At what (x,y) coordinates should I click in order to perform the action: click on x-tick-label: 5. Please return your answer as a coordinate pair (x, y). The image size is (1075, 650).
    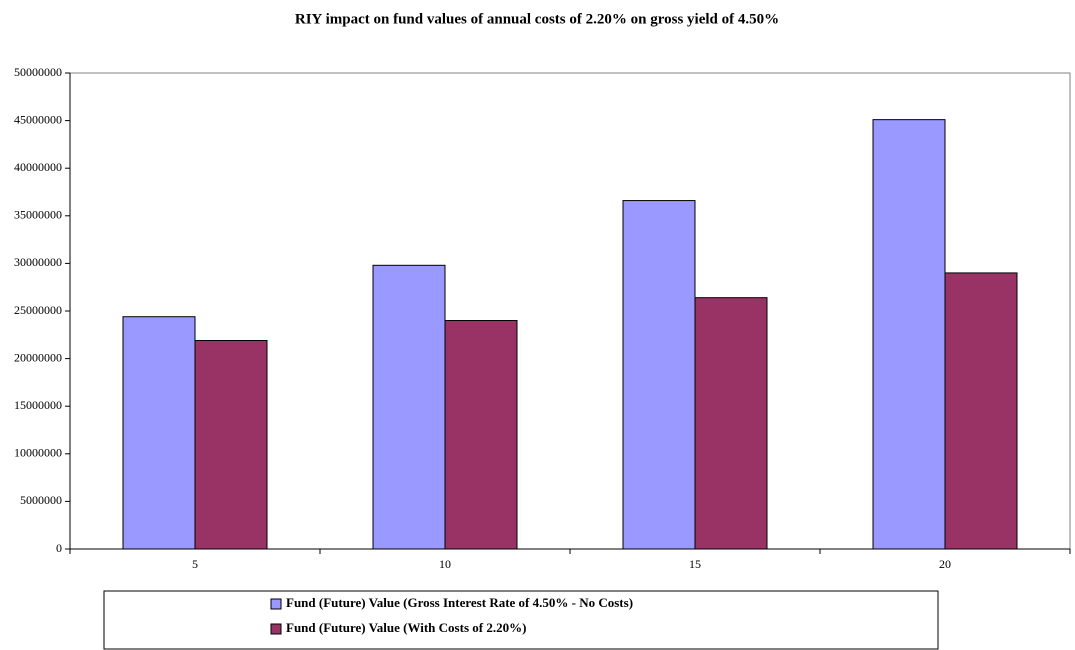
    Looking at the image, I should click on (195, 564).